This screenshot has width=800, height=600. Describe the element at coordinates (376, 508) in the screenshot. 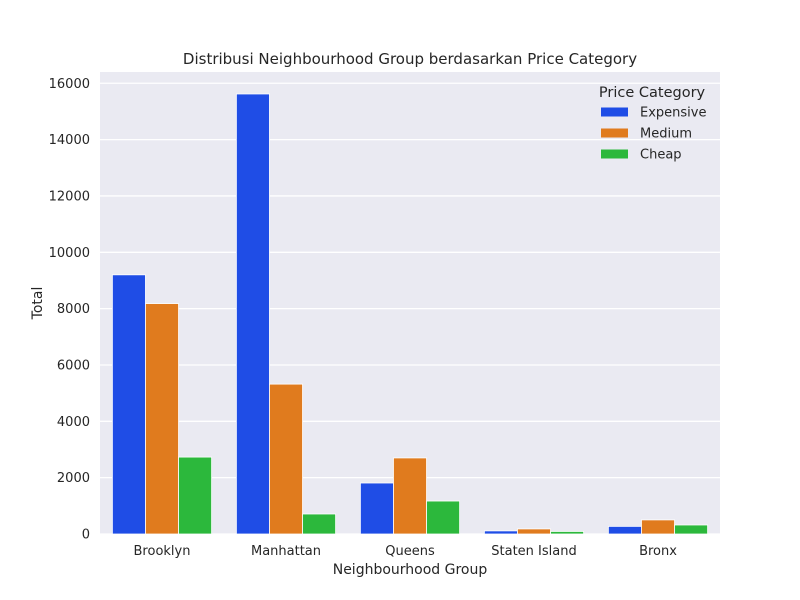

I see `bar-expensive-queens` at that location.